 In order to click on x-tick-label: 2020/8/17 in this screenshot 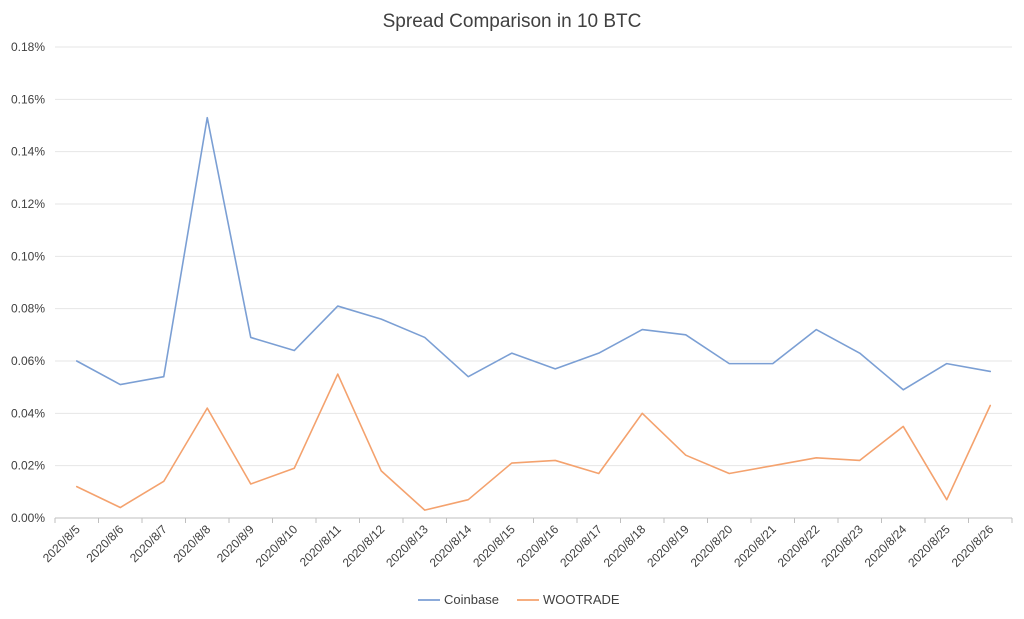, I will do `click(581, 546)`.